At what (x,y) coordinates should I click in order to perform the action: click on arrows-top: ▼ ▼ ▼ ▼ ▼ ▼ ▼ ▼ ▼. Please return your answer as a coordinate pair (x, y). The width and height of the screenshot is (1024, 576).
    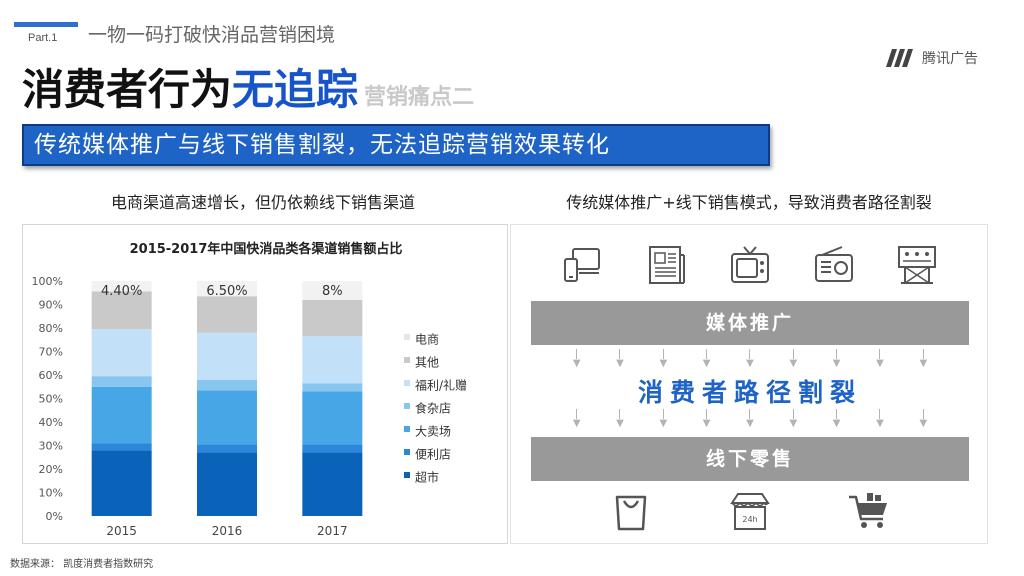
    Looking at the image, I should click on (750, 359).